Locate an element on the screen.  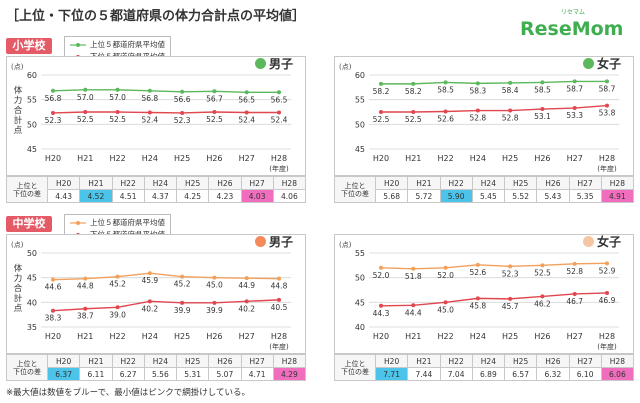
table-diff-cell: 4.06 is located at coordinates (289, 196).